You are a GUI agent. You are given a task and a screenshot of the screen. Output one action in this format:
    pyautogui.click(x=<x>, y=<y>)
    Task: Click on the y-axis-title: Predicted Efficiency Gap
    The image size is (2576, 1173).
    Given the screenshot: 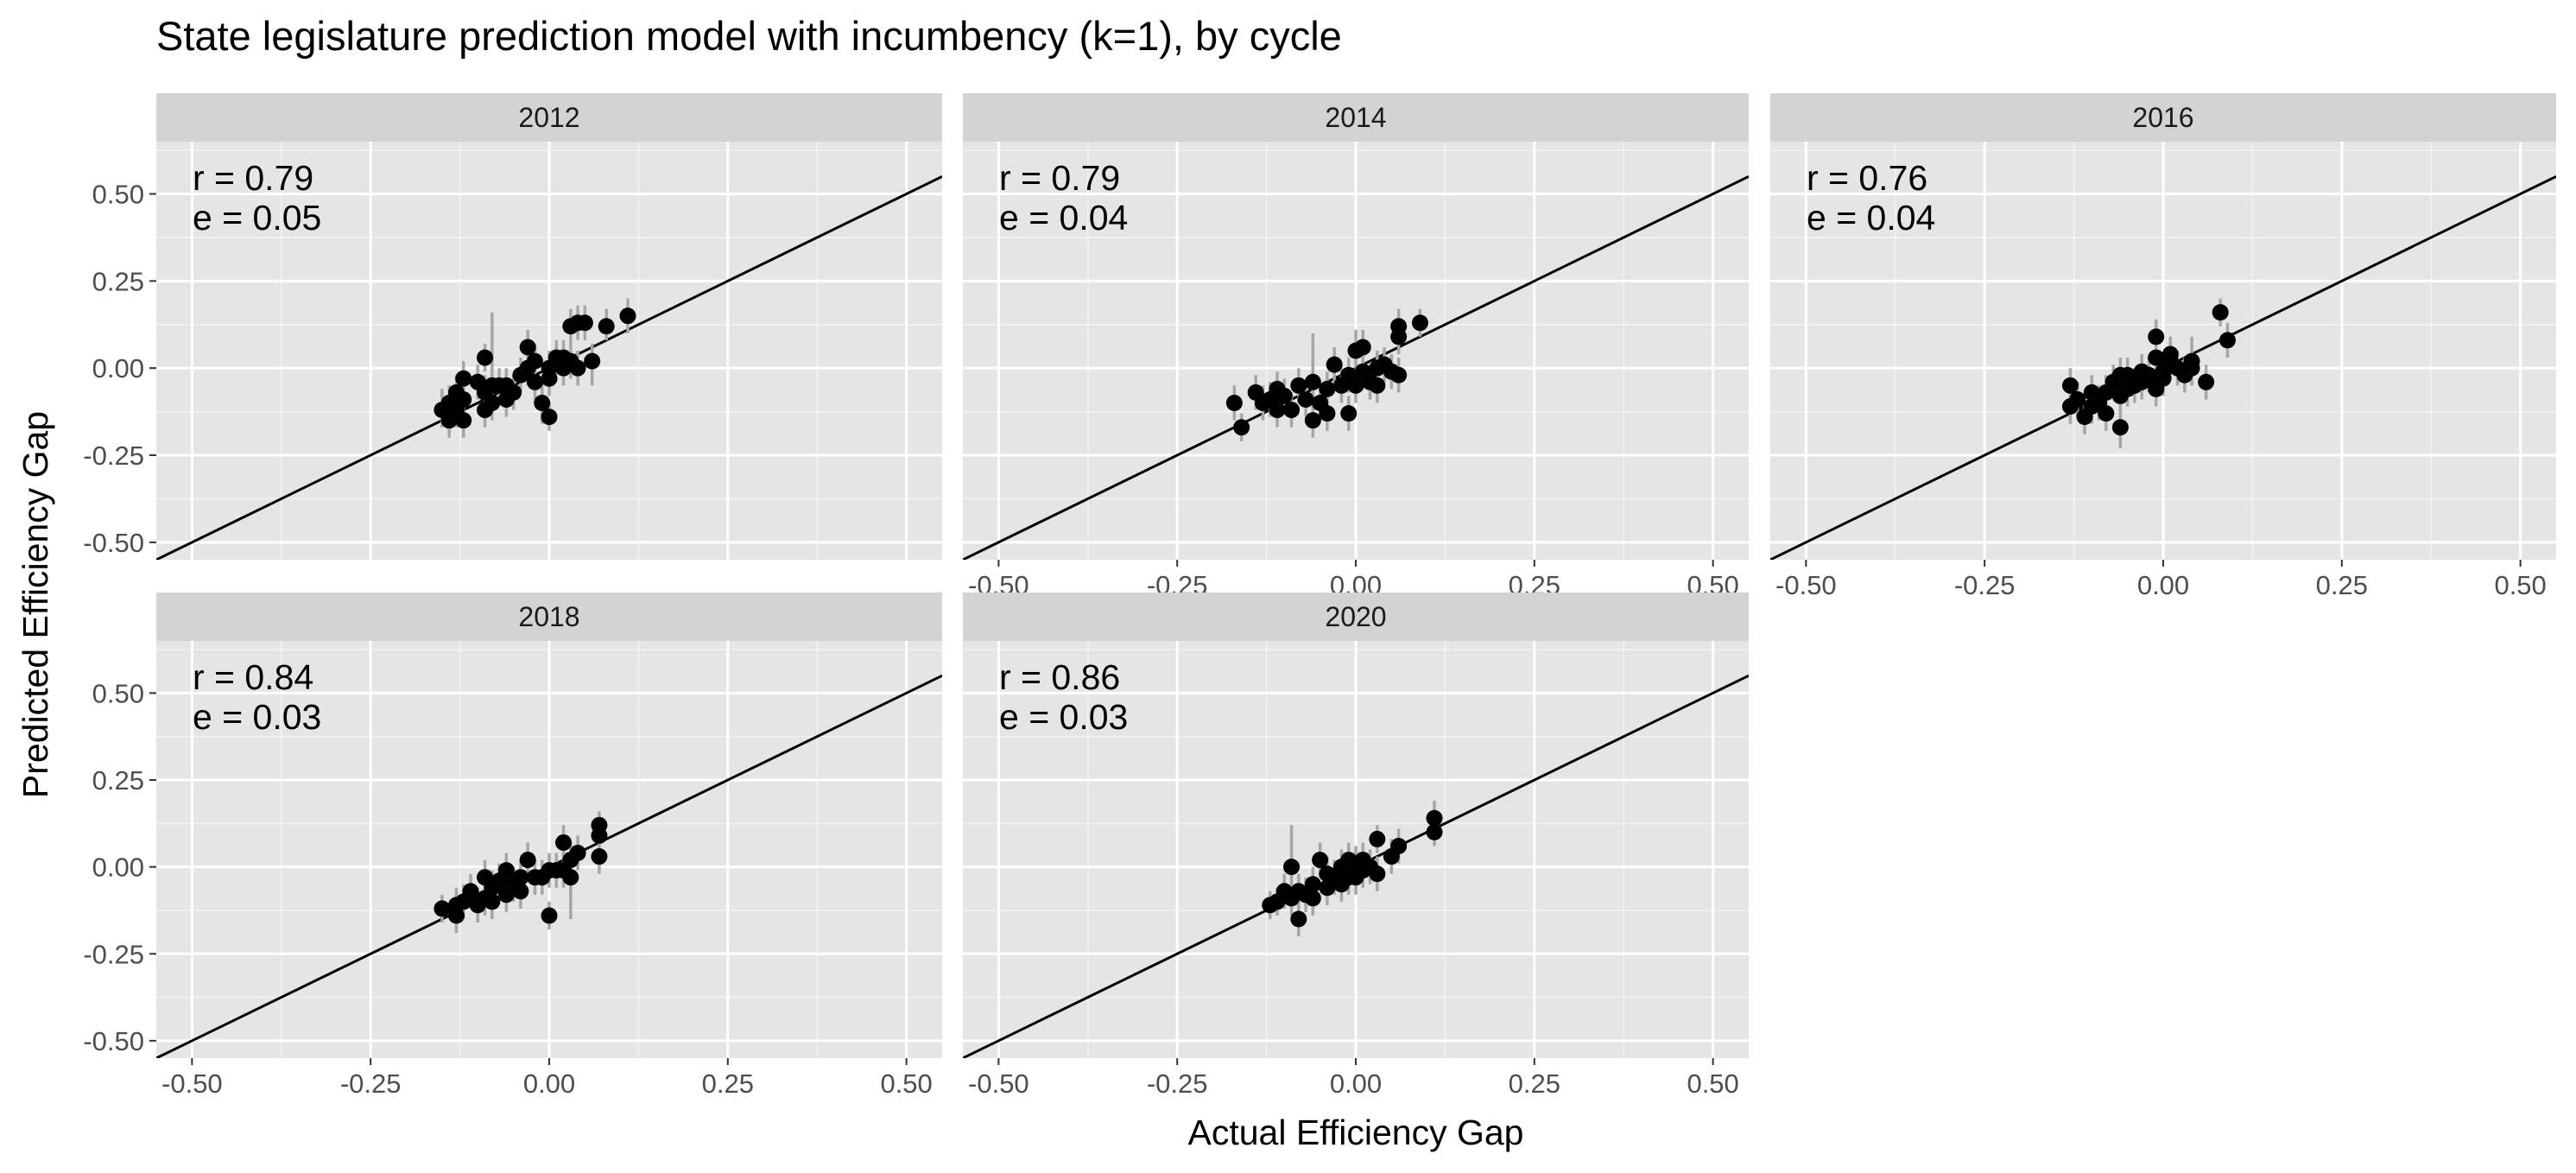 What is the action you would take?
    pyautogui.click(x=35, y=605)
    